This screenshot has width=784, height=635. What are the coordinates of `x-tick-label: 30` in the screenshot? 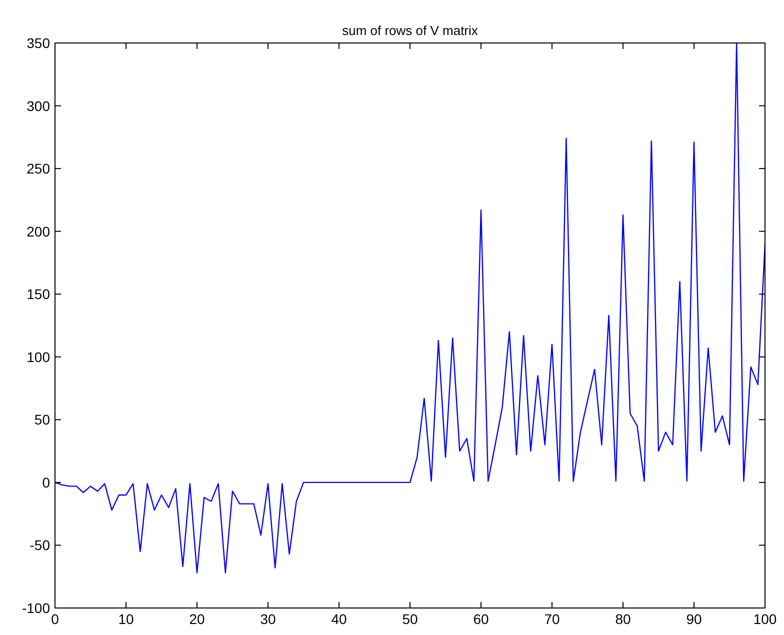 It's located at (268, 619).